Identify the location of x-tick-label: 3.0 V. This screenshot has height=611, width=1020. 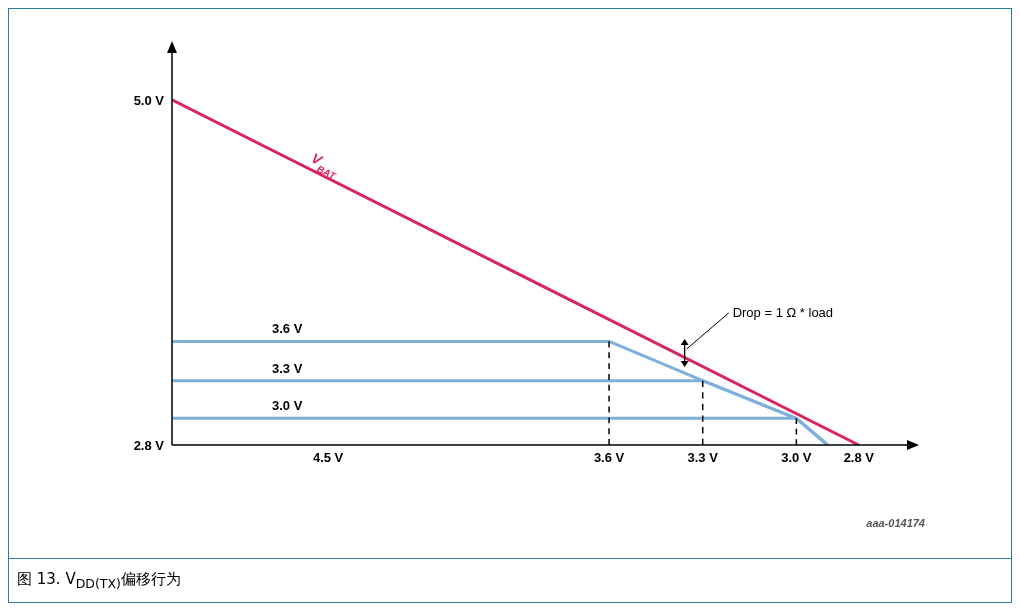
(796, 458).